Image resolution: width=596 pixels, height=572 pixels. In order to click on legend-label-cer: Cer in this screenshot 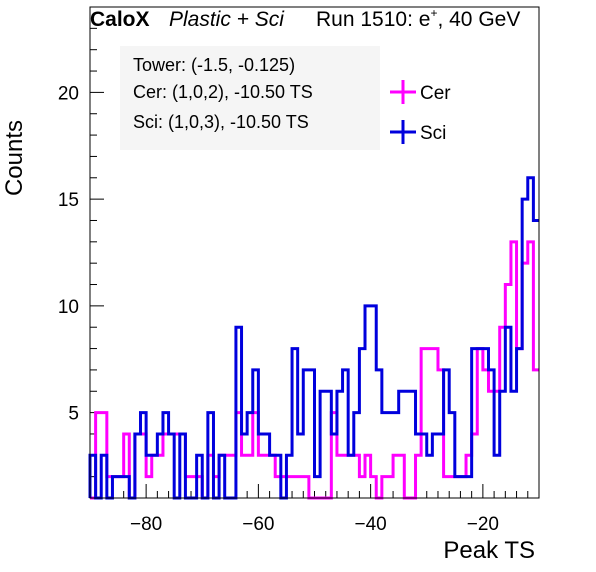, I will do `click(435, 93)`.